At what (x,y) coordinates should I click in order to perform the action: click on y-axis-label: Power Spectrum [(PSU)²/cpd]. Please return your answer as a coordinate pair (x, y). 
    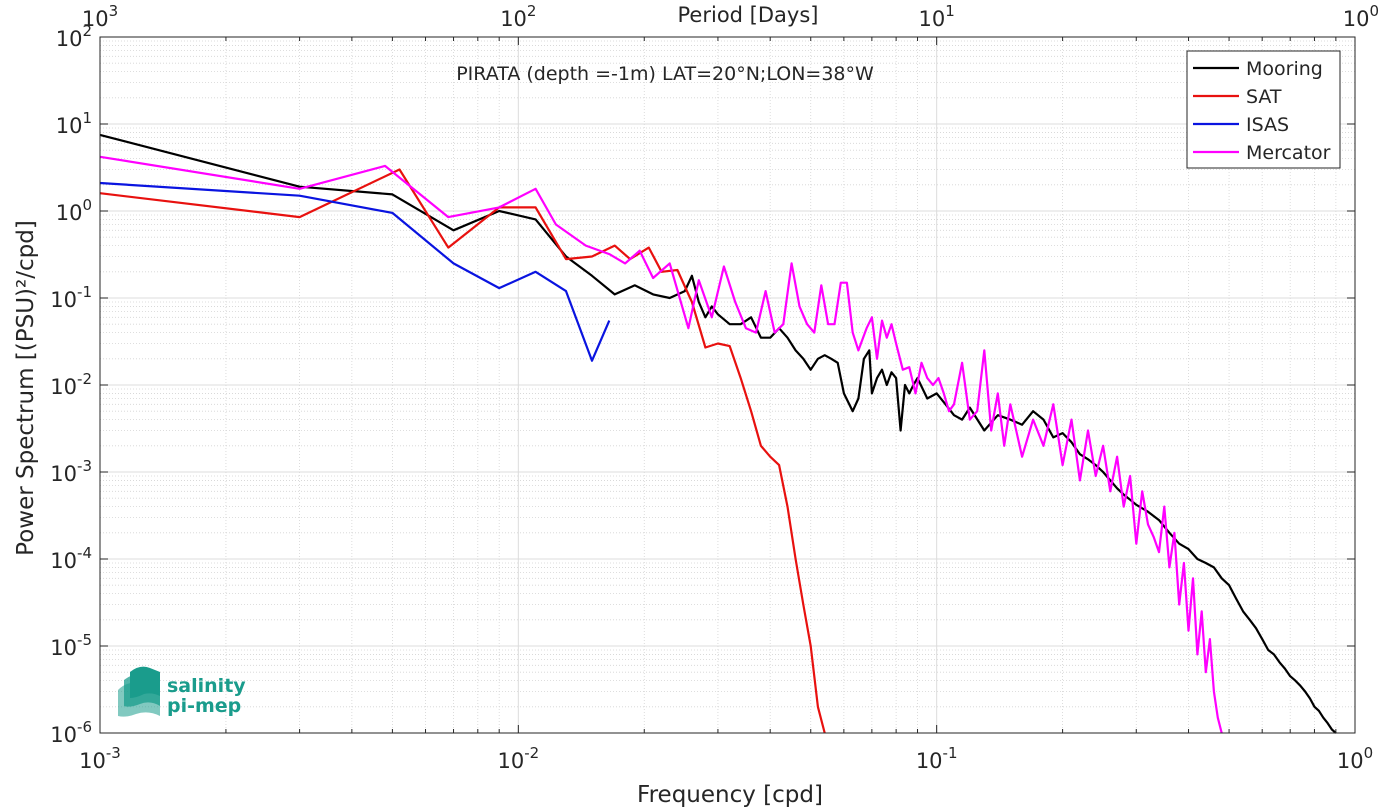
    Looking at the image, I should click on (26, 388).